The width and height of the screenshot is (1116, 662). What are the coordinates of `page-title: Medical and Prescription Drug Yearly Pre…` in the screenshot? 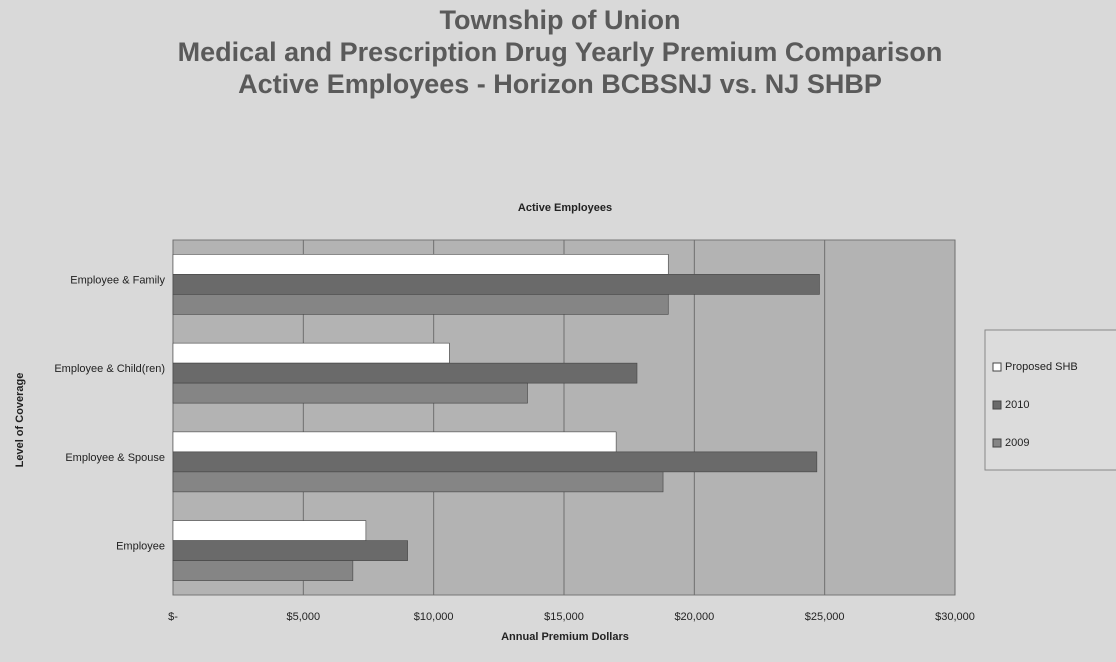 It's located at (560, 52).